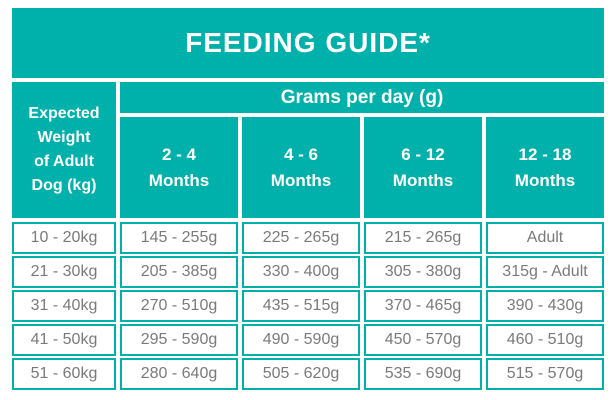 The width and height of the screenshot is (616, 400). What do you see at coordinates (545, 306) in the screenshot?
I see `value-cell: 390 - 430g` at bounding box center [545, 306].